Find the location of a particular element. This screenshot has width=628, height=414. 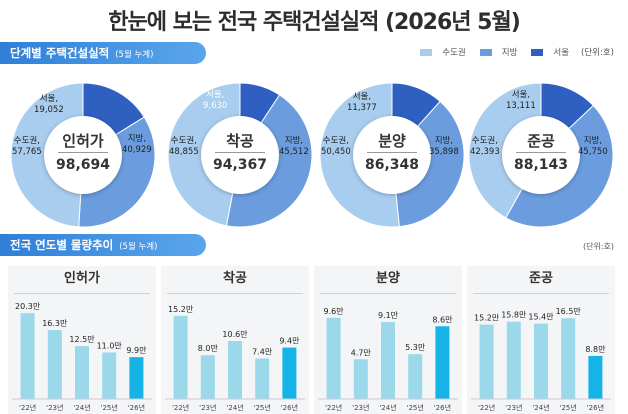

section-stage-header: 단계별 주택건설실적 (5월 누계) is located at coordinates (103, 53).